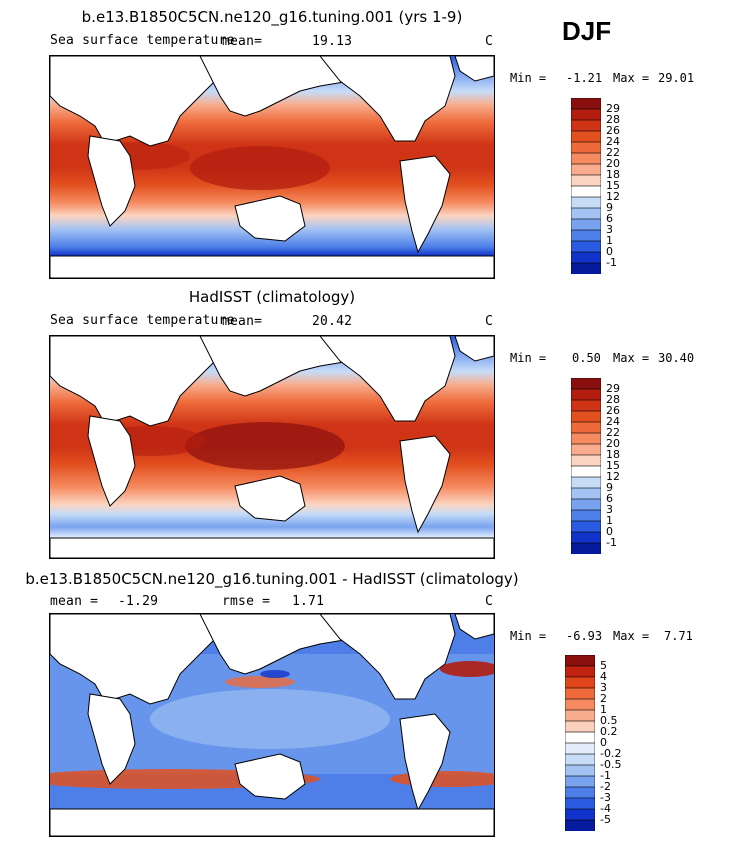 This screenshot has width=733, height=842. Describe the element at coordinates (387, 379) in the screenshot. I see `panel2-north-america` at that location.